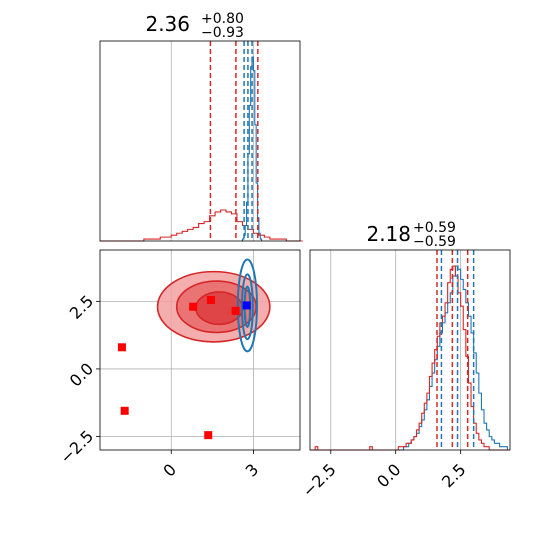 The height and width of the screenshot is (550, 550). Describe the element at coordinates (252, 470) in the screenshot. I see `x-tick-label: 3` at that location.